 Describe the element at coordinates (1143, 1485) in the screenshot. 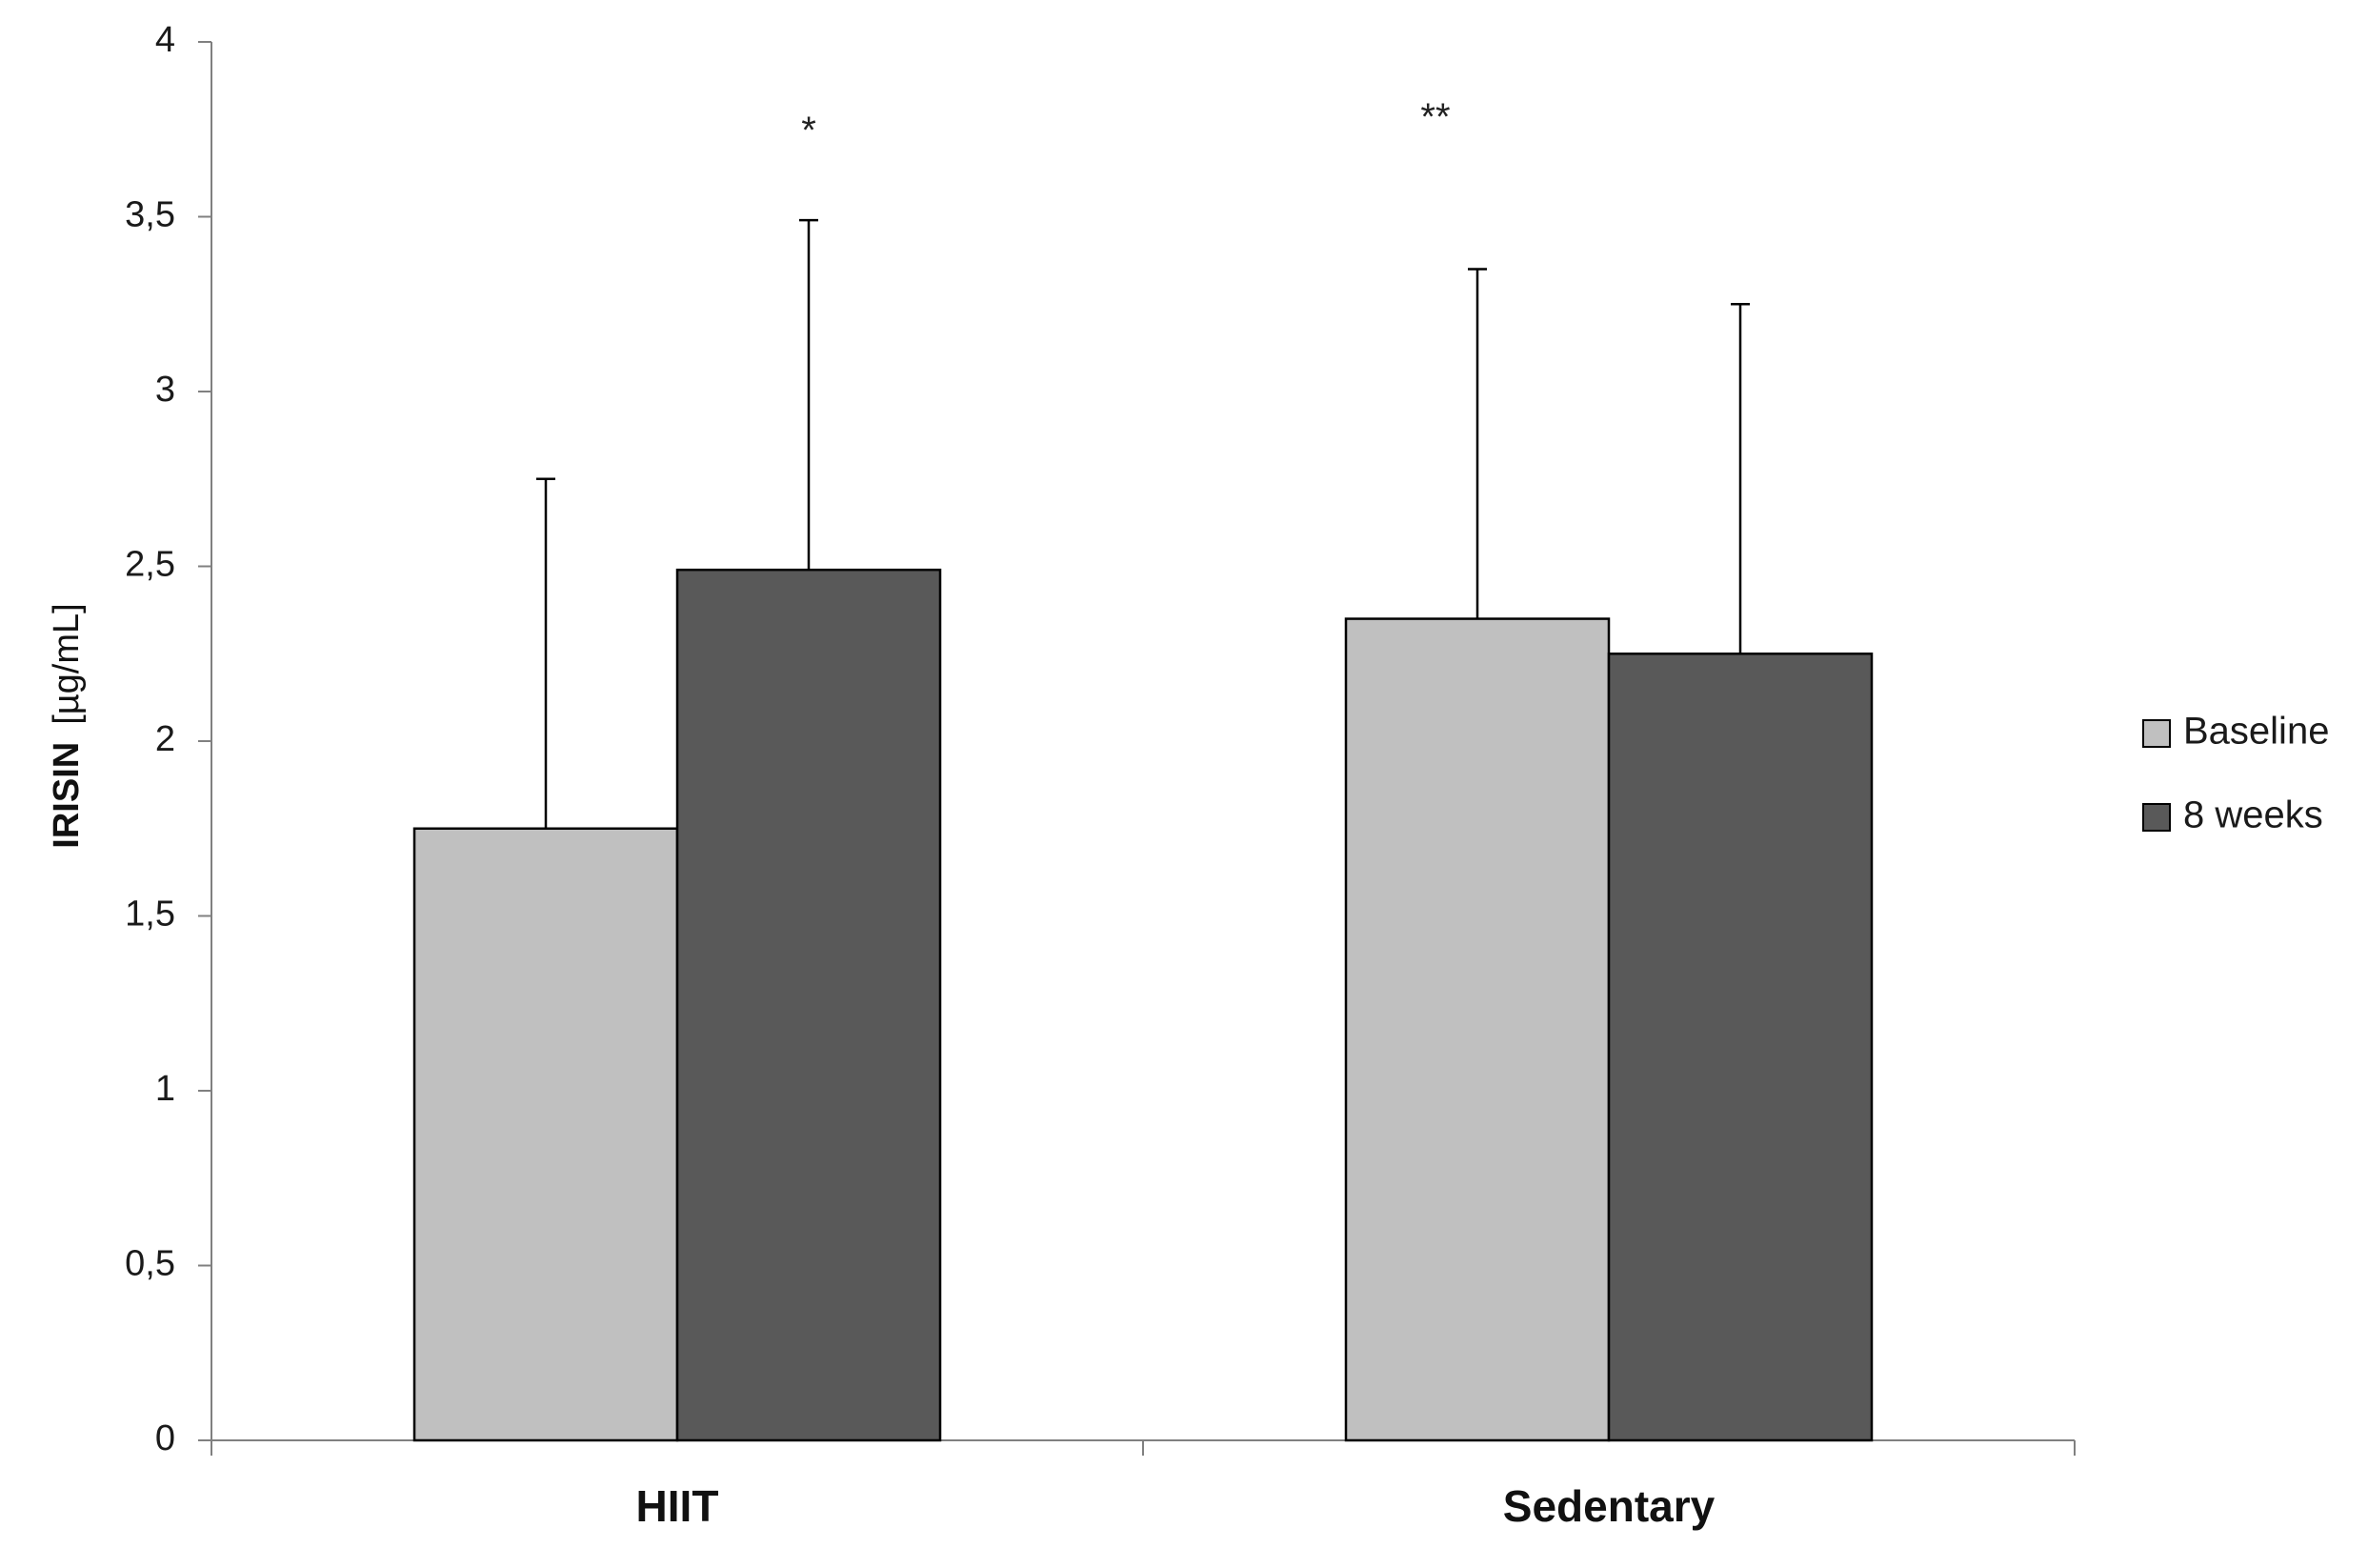

I see `x-axis: HIIT Sedentary` at that location.